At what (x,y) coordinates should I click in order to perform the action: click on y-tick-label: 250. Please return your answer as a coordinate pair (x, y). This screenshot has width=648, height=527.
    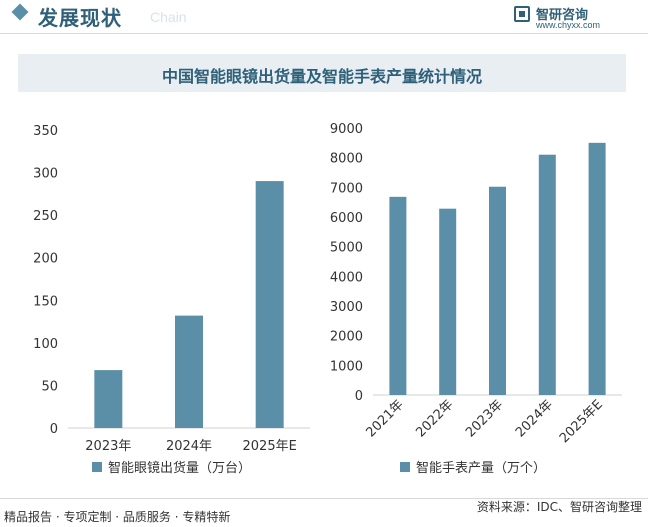
    Looking at the image, I should click on (45, 216).